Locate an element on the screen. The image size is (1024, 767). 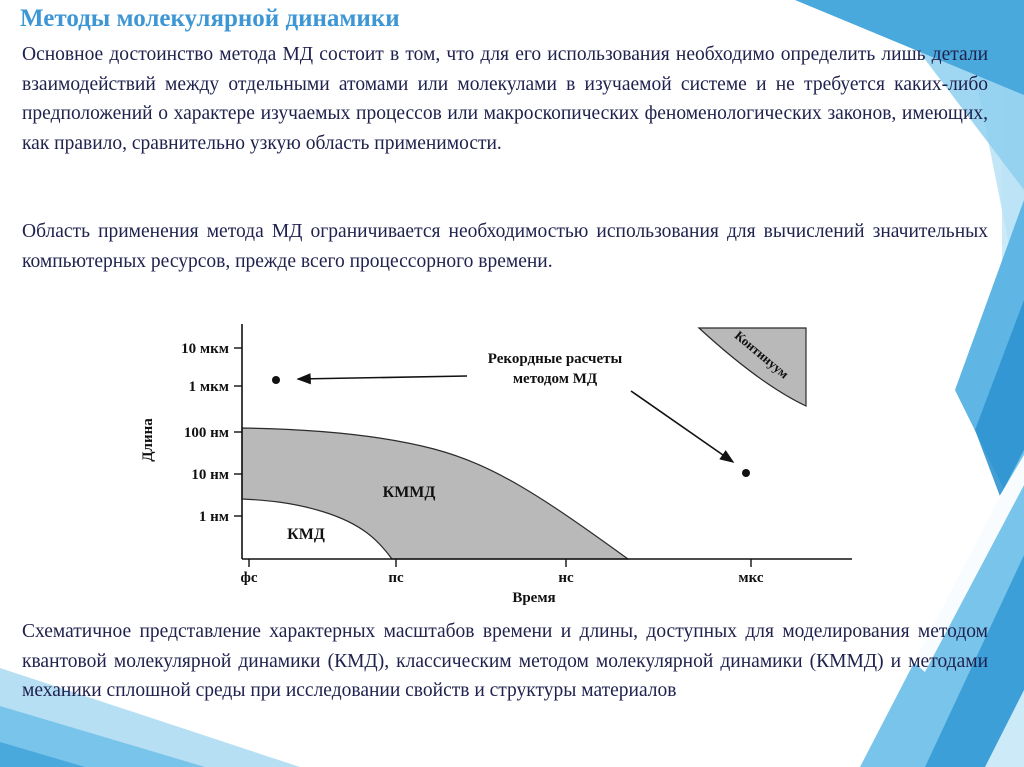
bottom-left-wedge-decoration is located at coordinates (150, 717).